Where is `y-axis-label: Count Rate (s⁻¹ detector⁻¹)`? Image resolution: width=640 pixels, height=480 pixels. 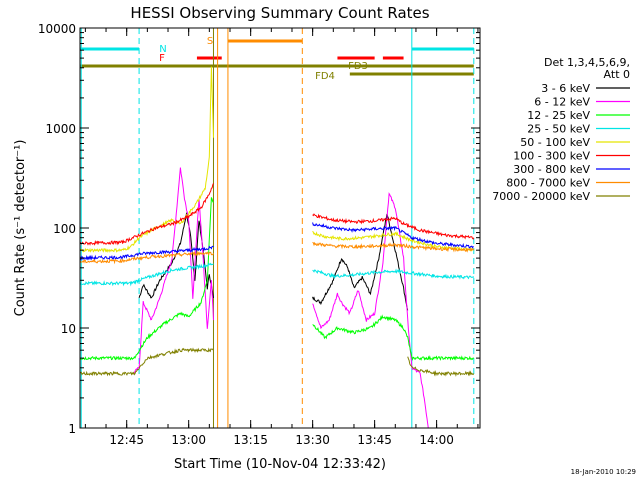
y-axis-label: Count Rate (s⁻¹ detector⁻¹) is located at coordinates (20, 228).